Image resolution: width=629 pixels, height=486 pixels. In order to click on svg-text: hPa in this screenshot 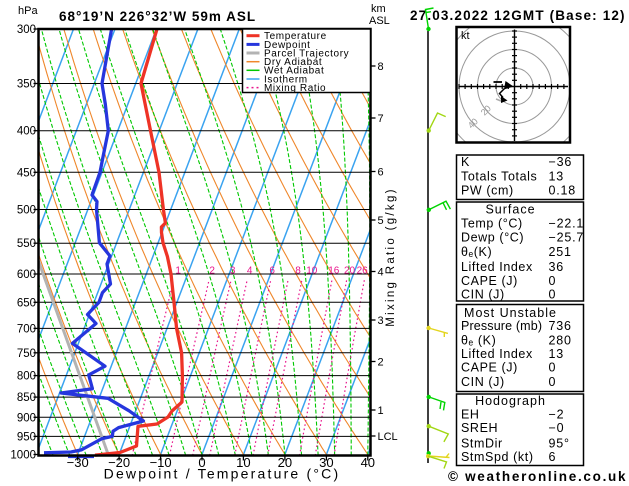, I will do `click(28, 11)`.